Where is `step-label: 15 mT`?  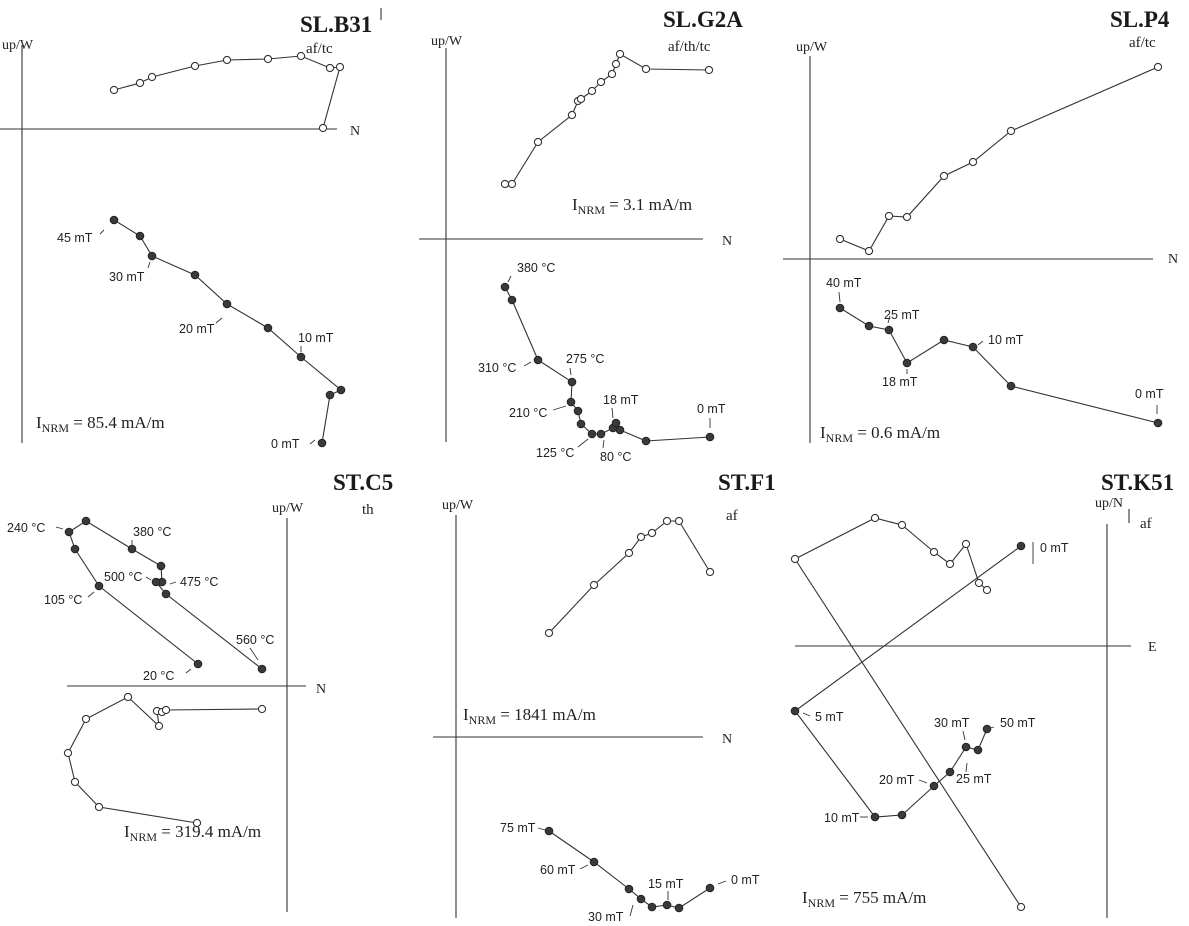 step-label: 15 mT is located at coordinates (666, 884).